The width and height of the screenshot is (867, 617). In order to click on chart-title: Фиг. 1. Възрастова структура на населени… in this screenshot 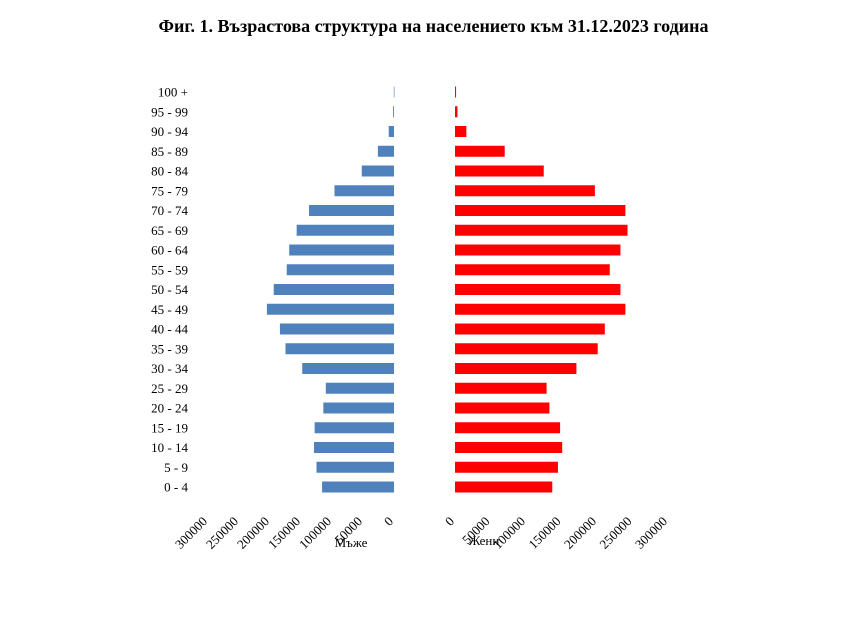, I will do `click(433, 26)`.